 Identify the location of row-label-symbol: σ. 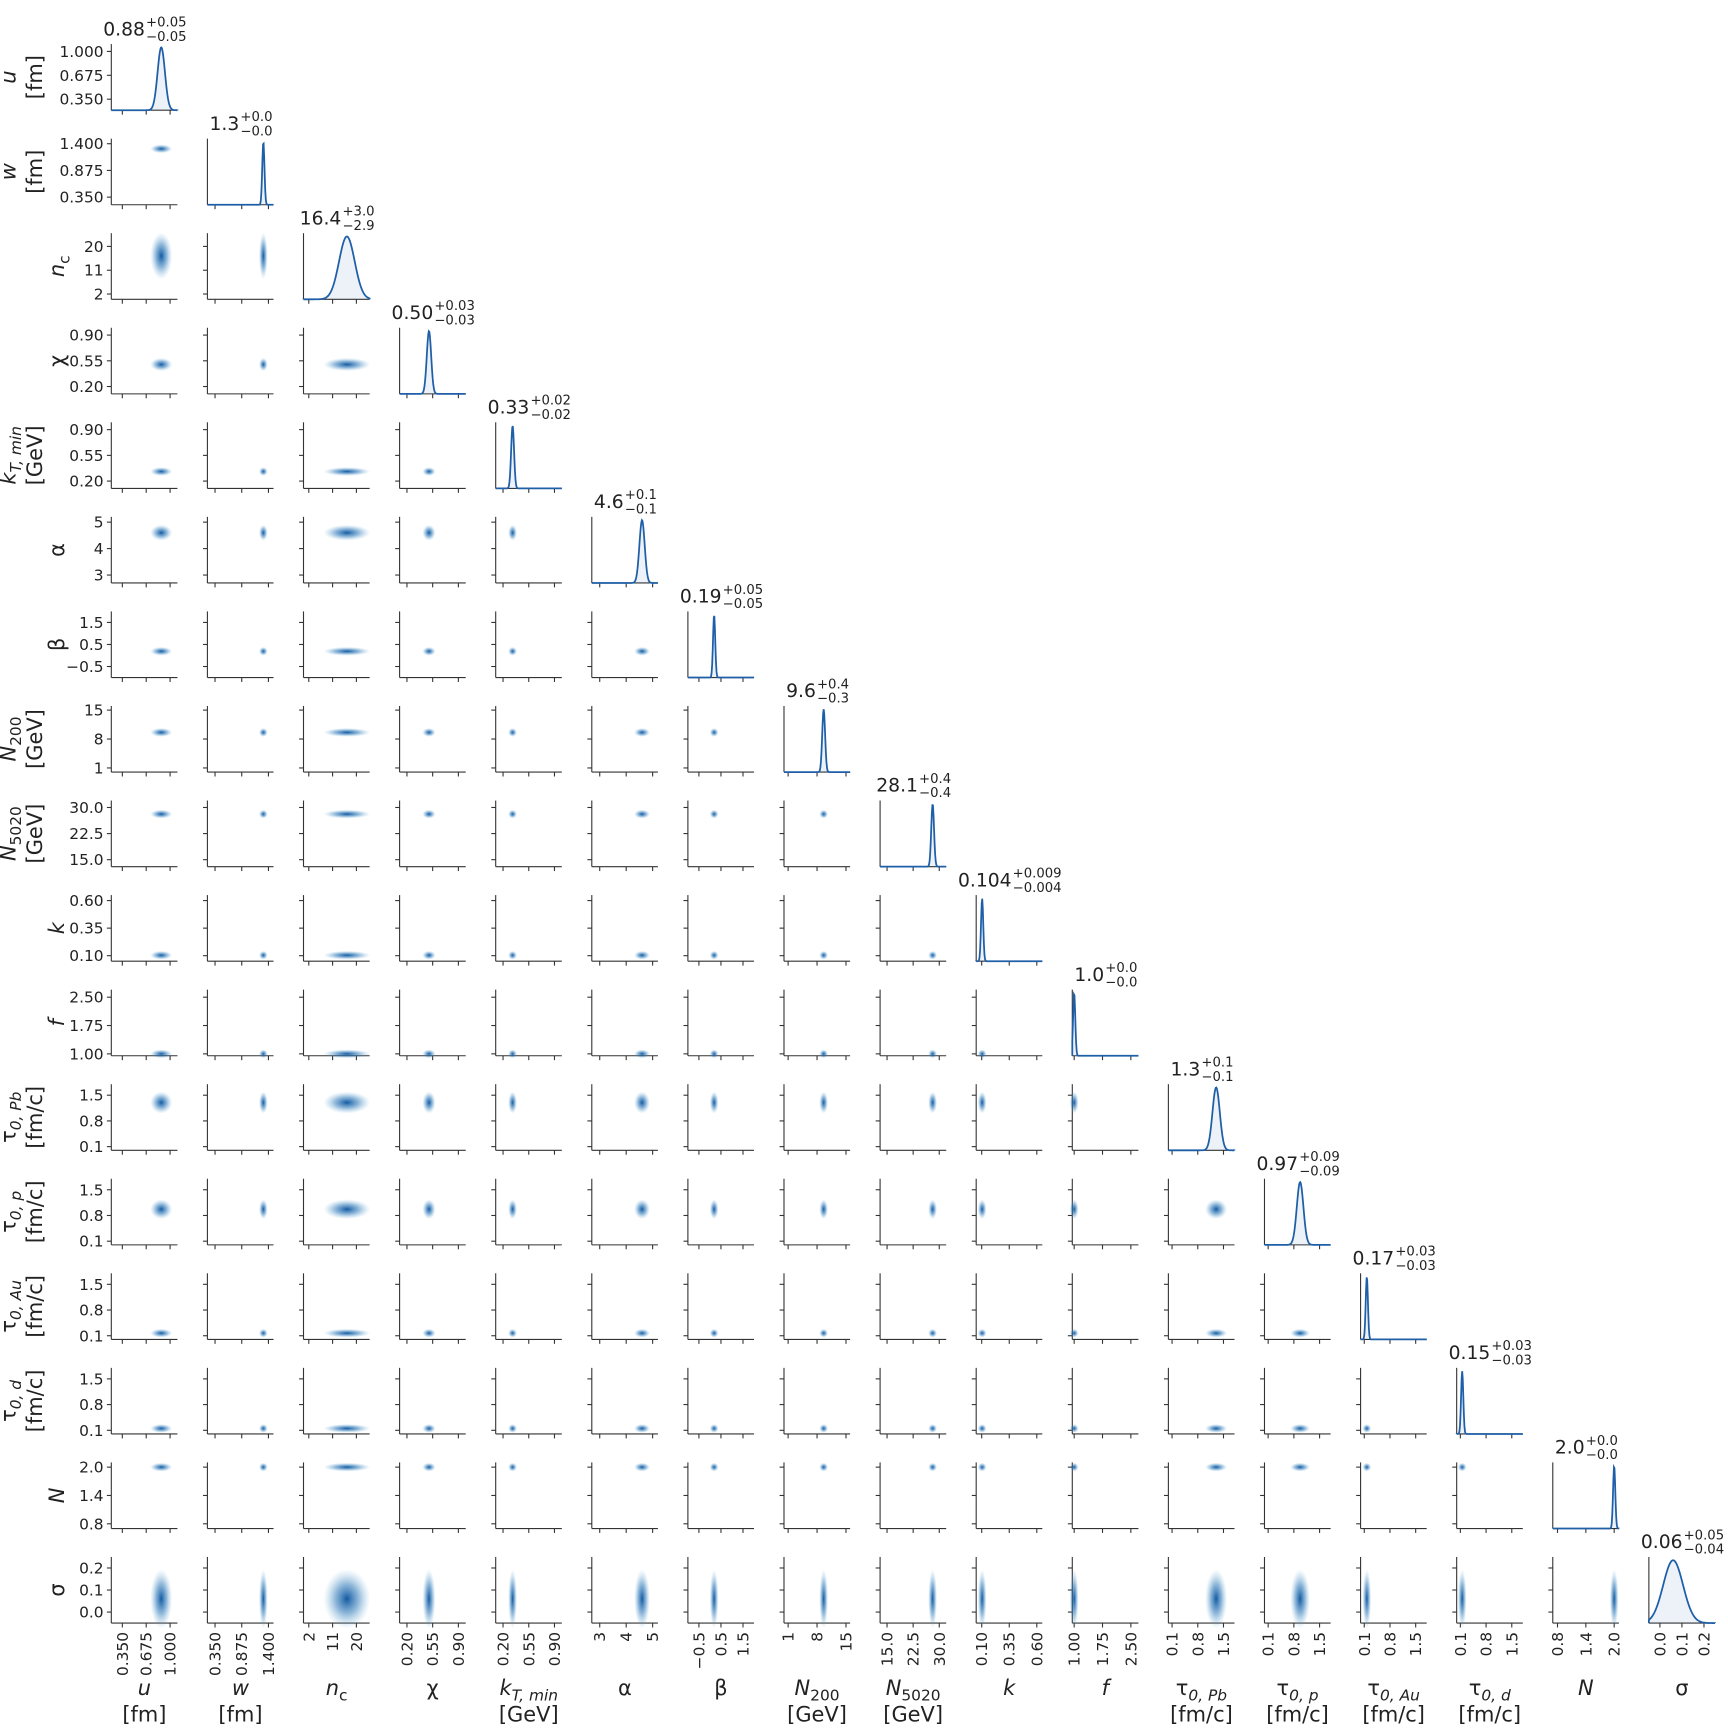
(57, 1589).